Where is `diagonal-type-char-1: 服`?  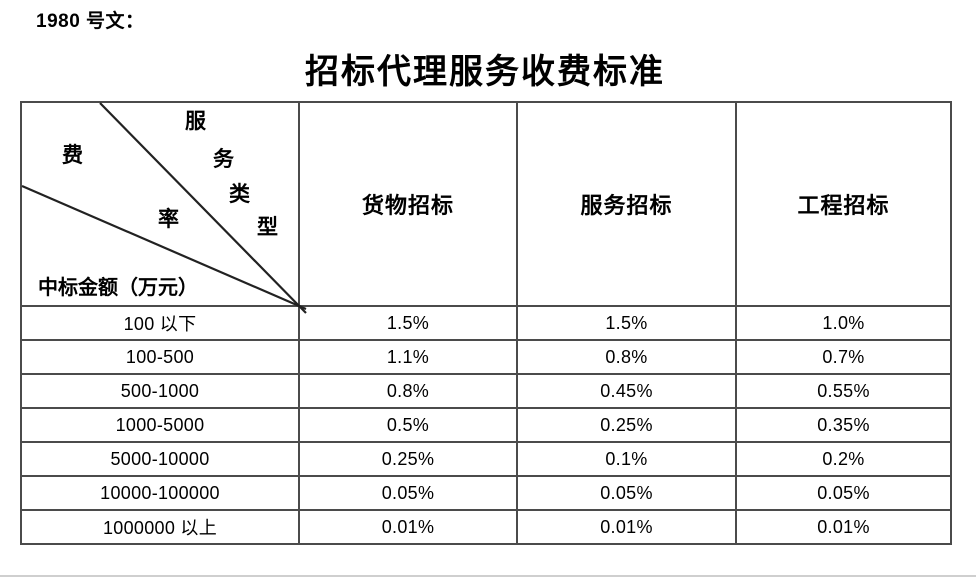 diagonal-type-char-1: 服 is located at coordinates (195, 121).